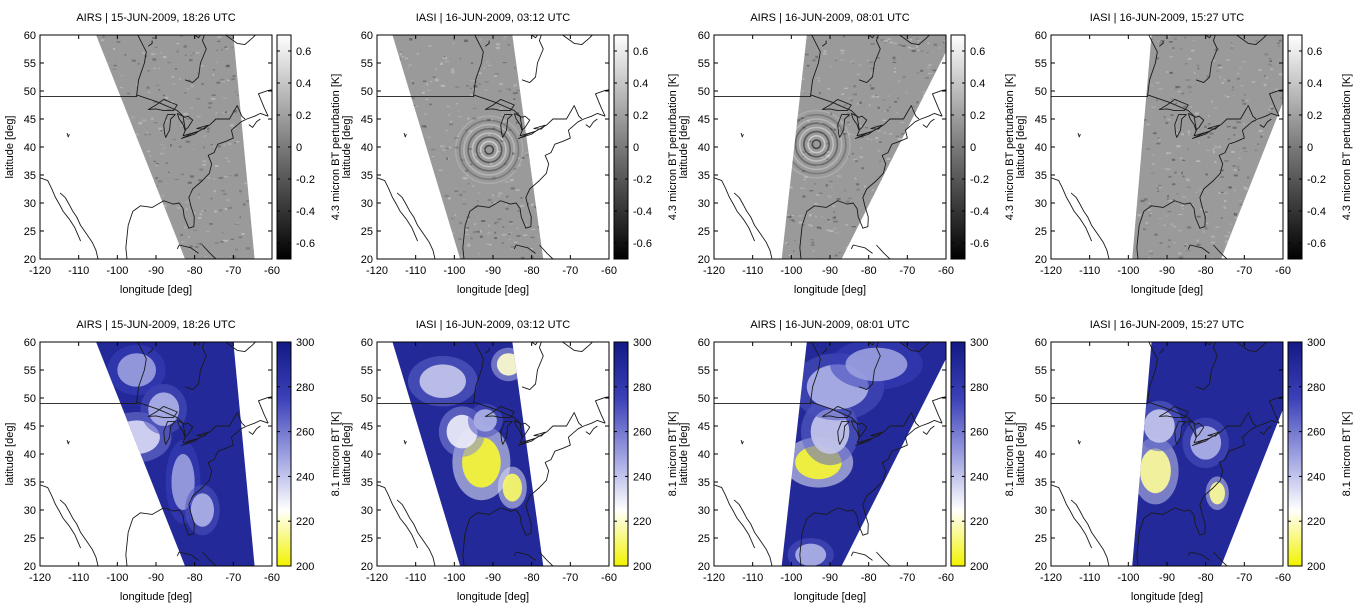  I want to click on cloud-features, so click(1180, 455).